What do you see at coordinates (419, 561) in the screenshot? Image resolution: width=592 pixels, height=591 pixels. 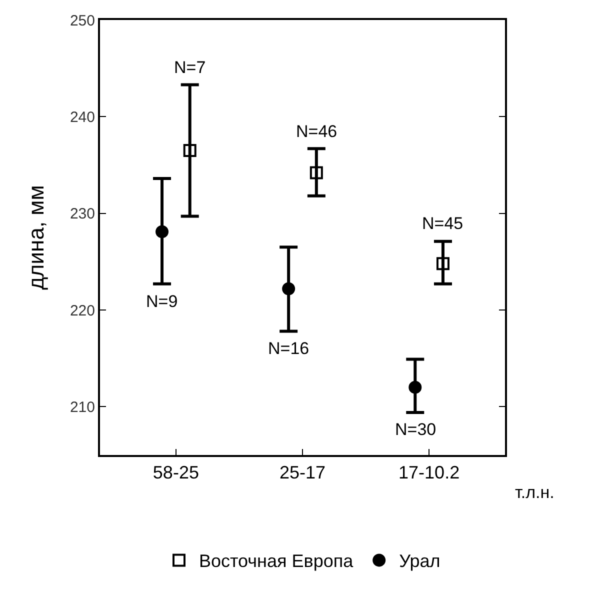 I see `legend-label: Урал` at bounding box center [419, 561].